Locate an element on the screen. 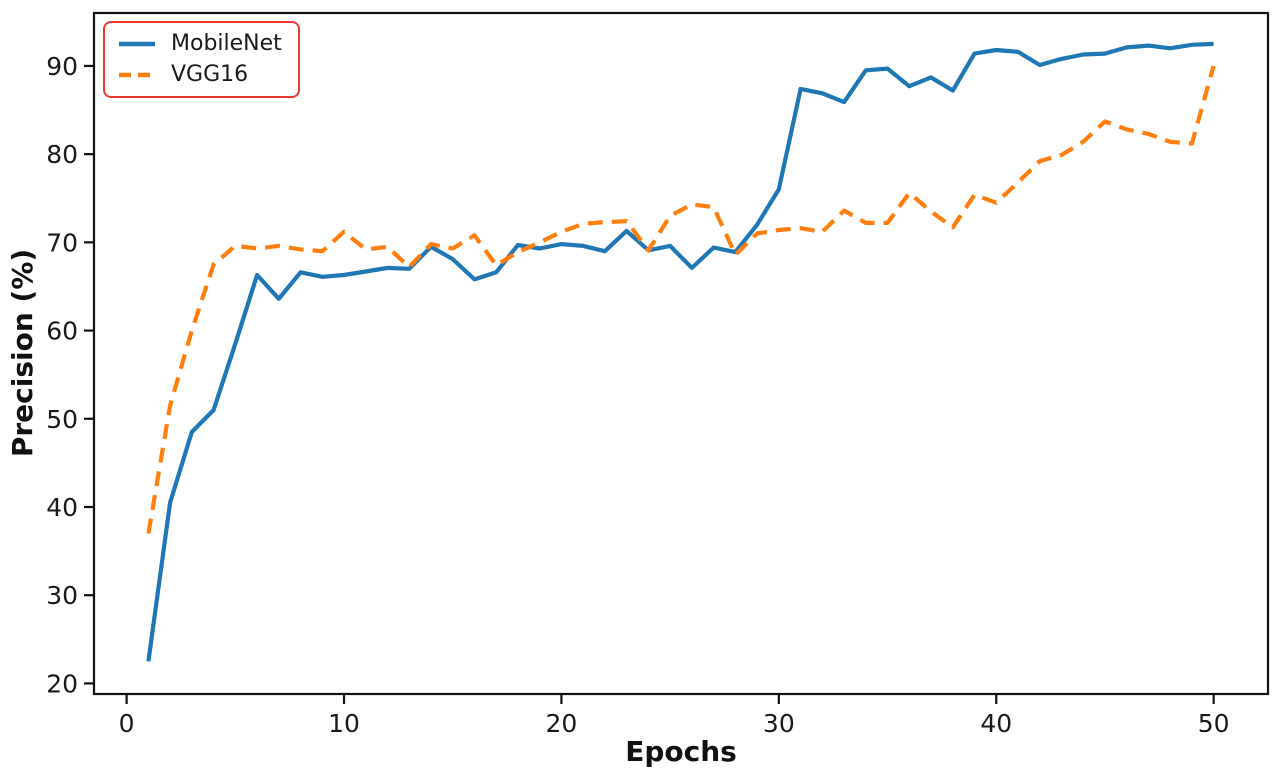 The image size is (1280, 774). mobilenet-line-swatch is located at coordinates (137, 44).